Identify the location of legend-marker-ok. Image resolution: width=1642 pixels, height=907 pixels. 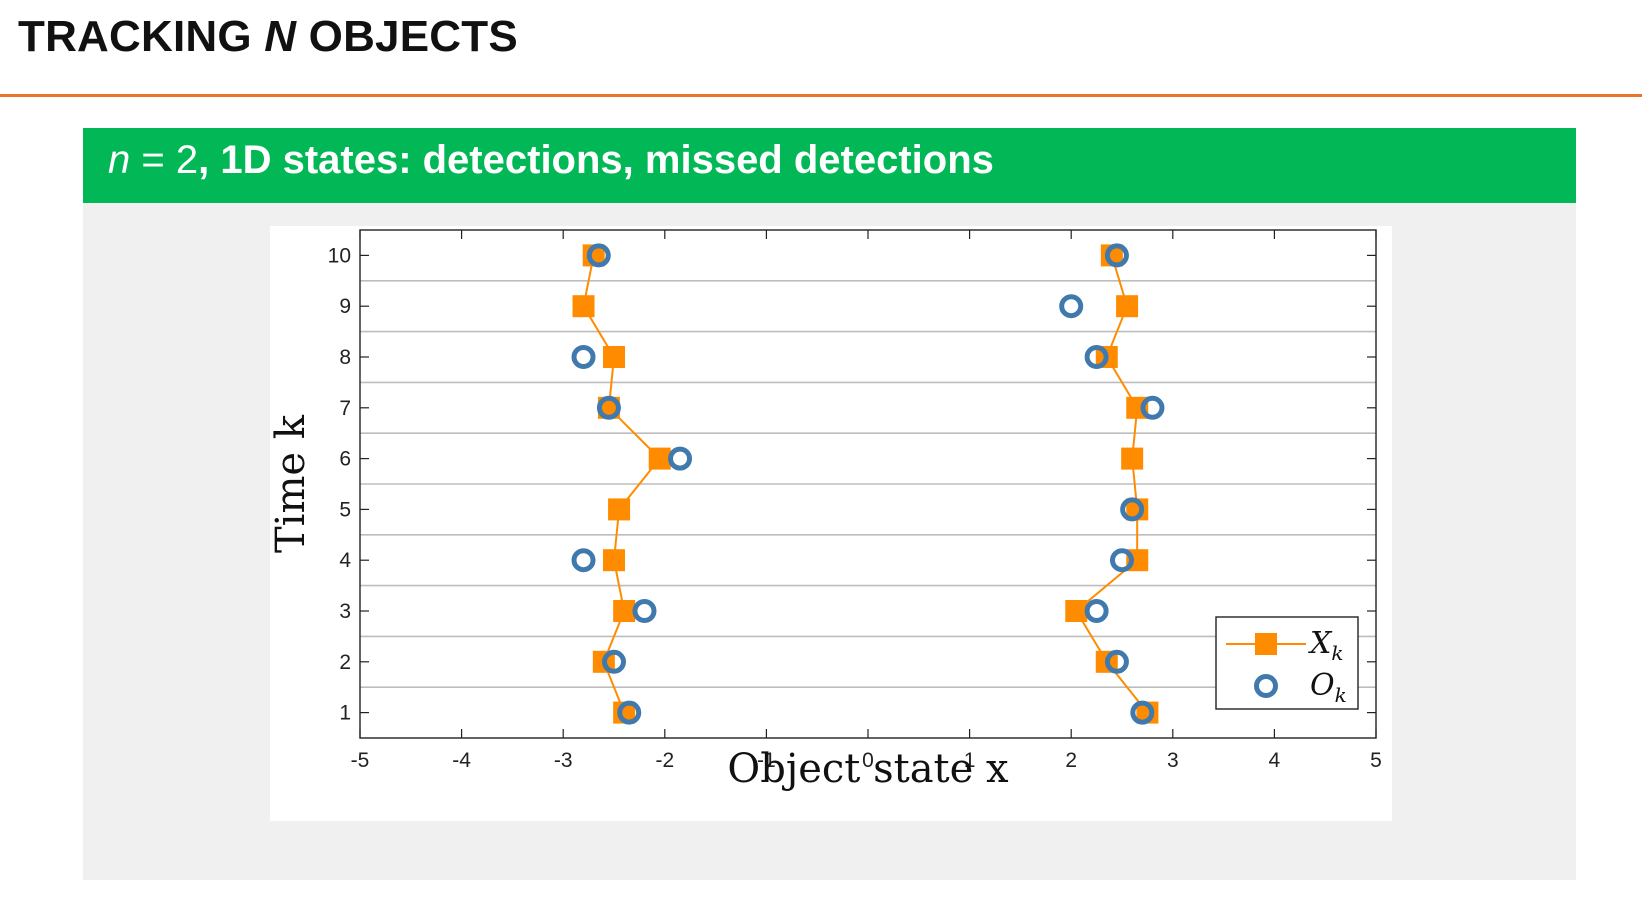
(1266, 686).